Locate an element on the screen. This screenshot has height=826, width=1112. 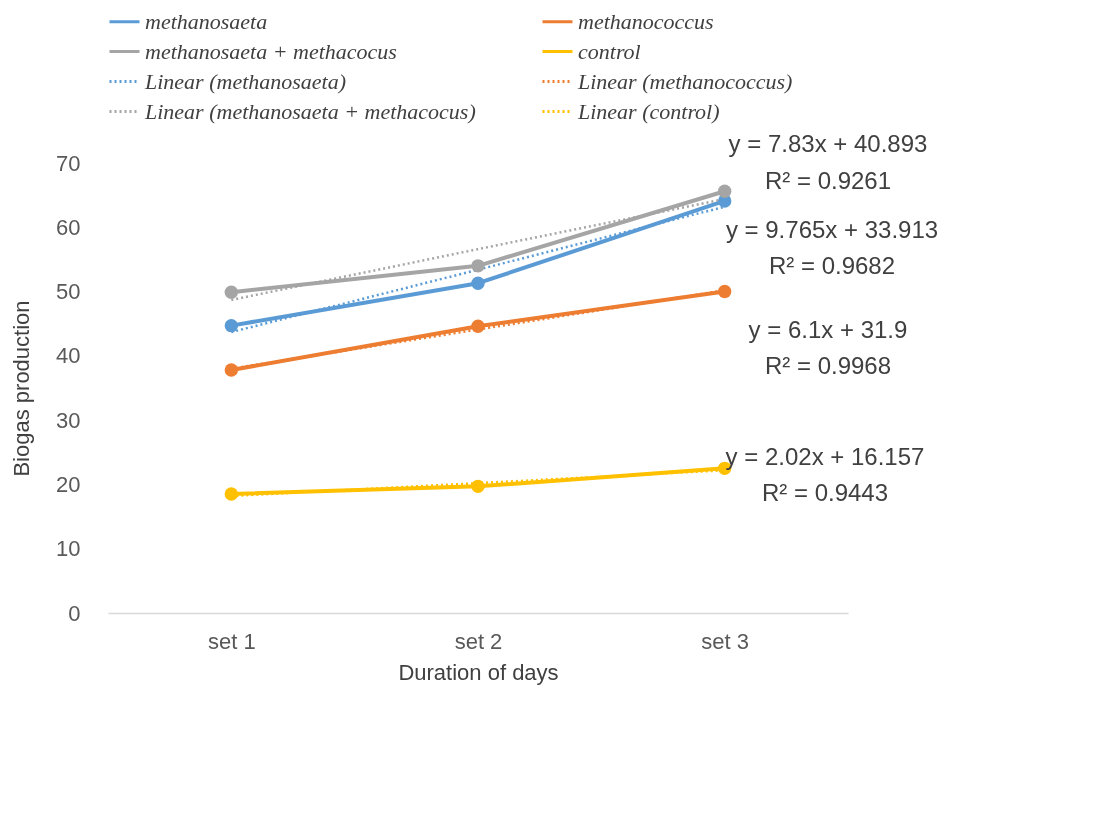
y-tick-label: 50 is located at coordinates (68, 292).